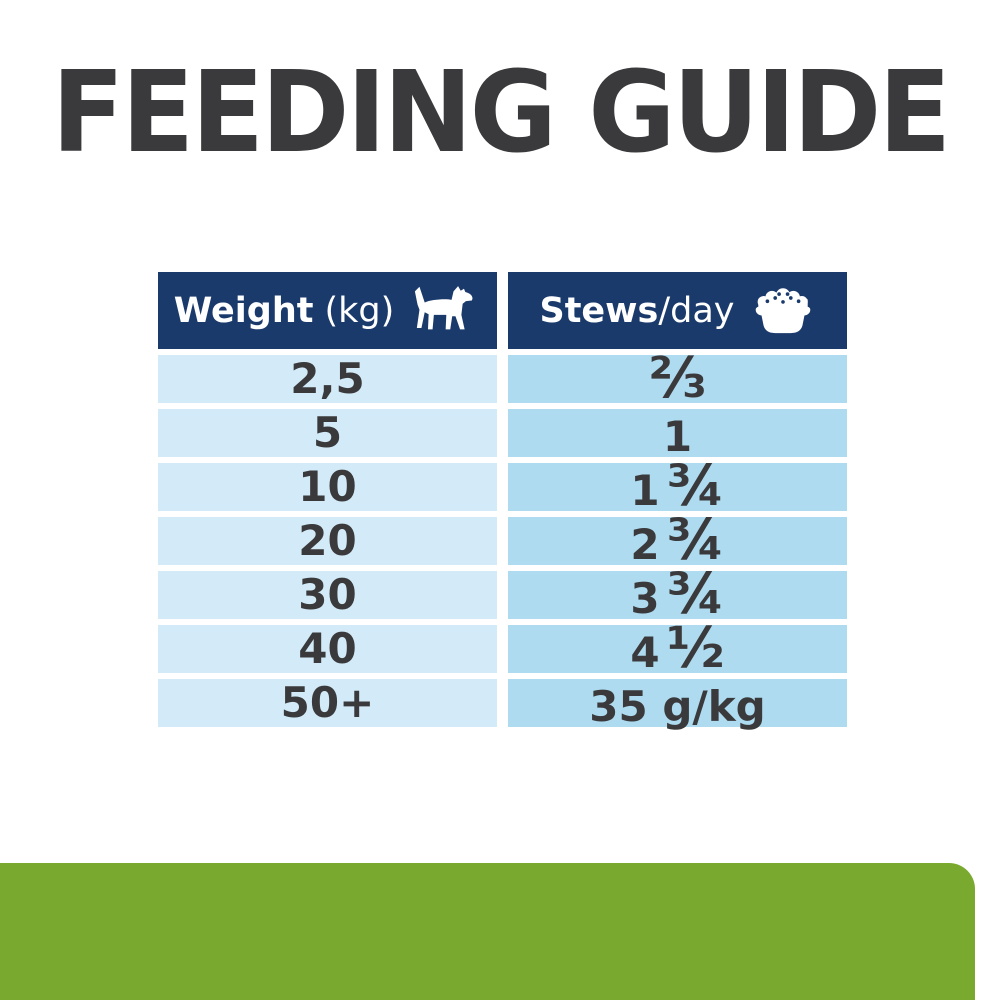 The width and height of the screenshot is (1000, 1000). What do you see at coordinates (327, 487) in the screenshot?
I see `weight-cell: 10` at bounding box center [327, 487].